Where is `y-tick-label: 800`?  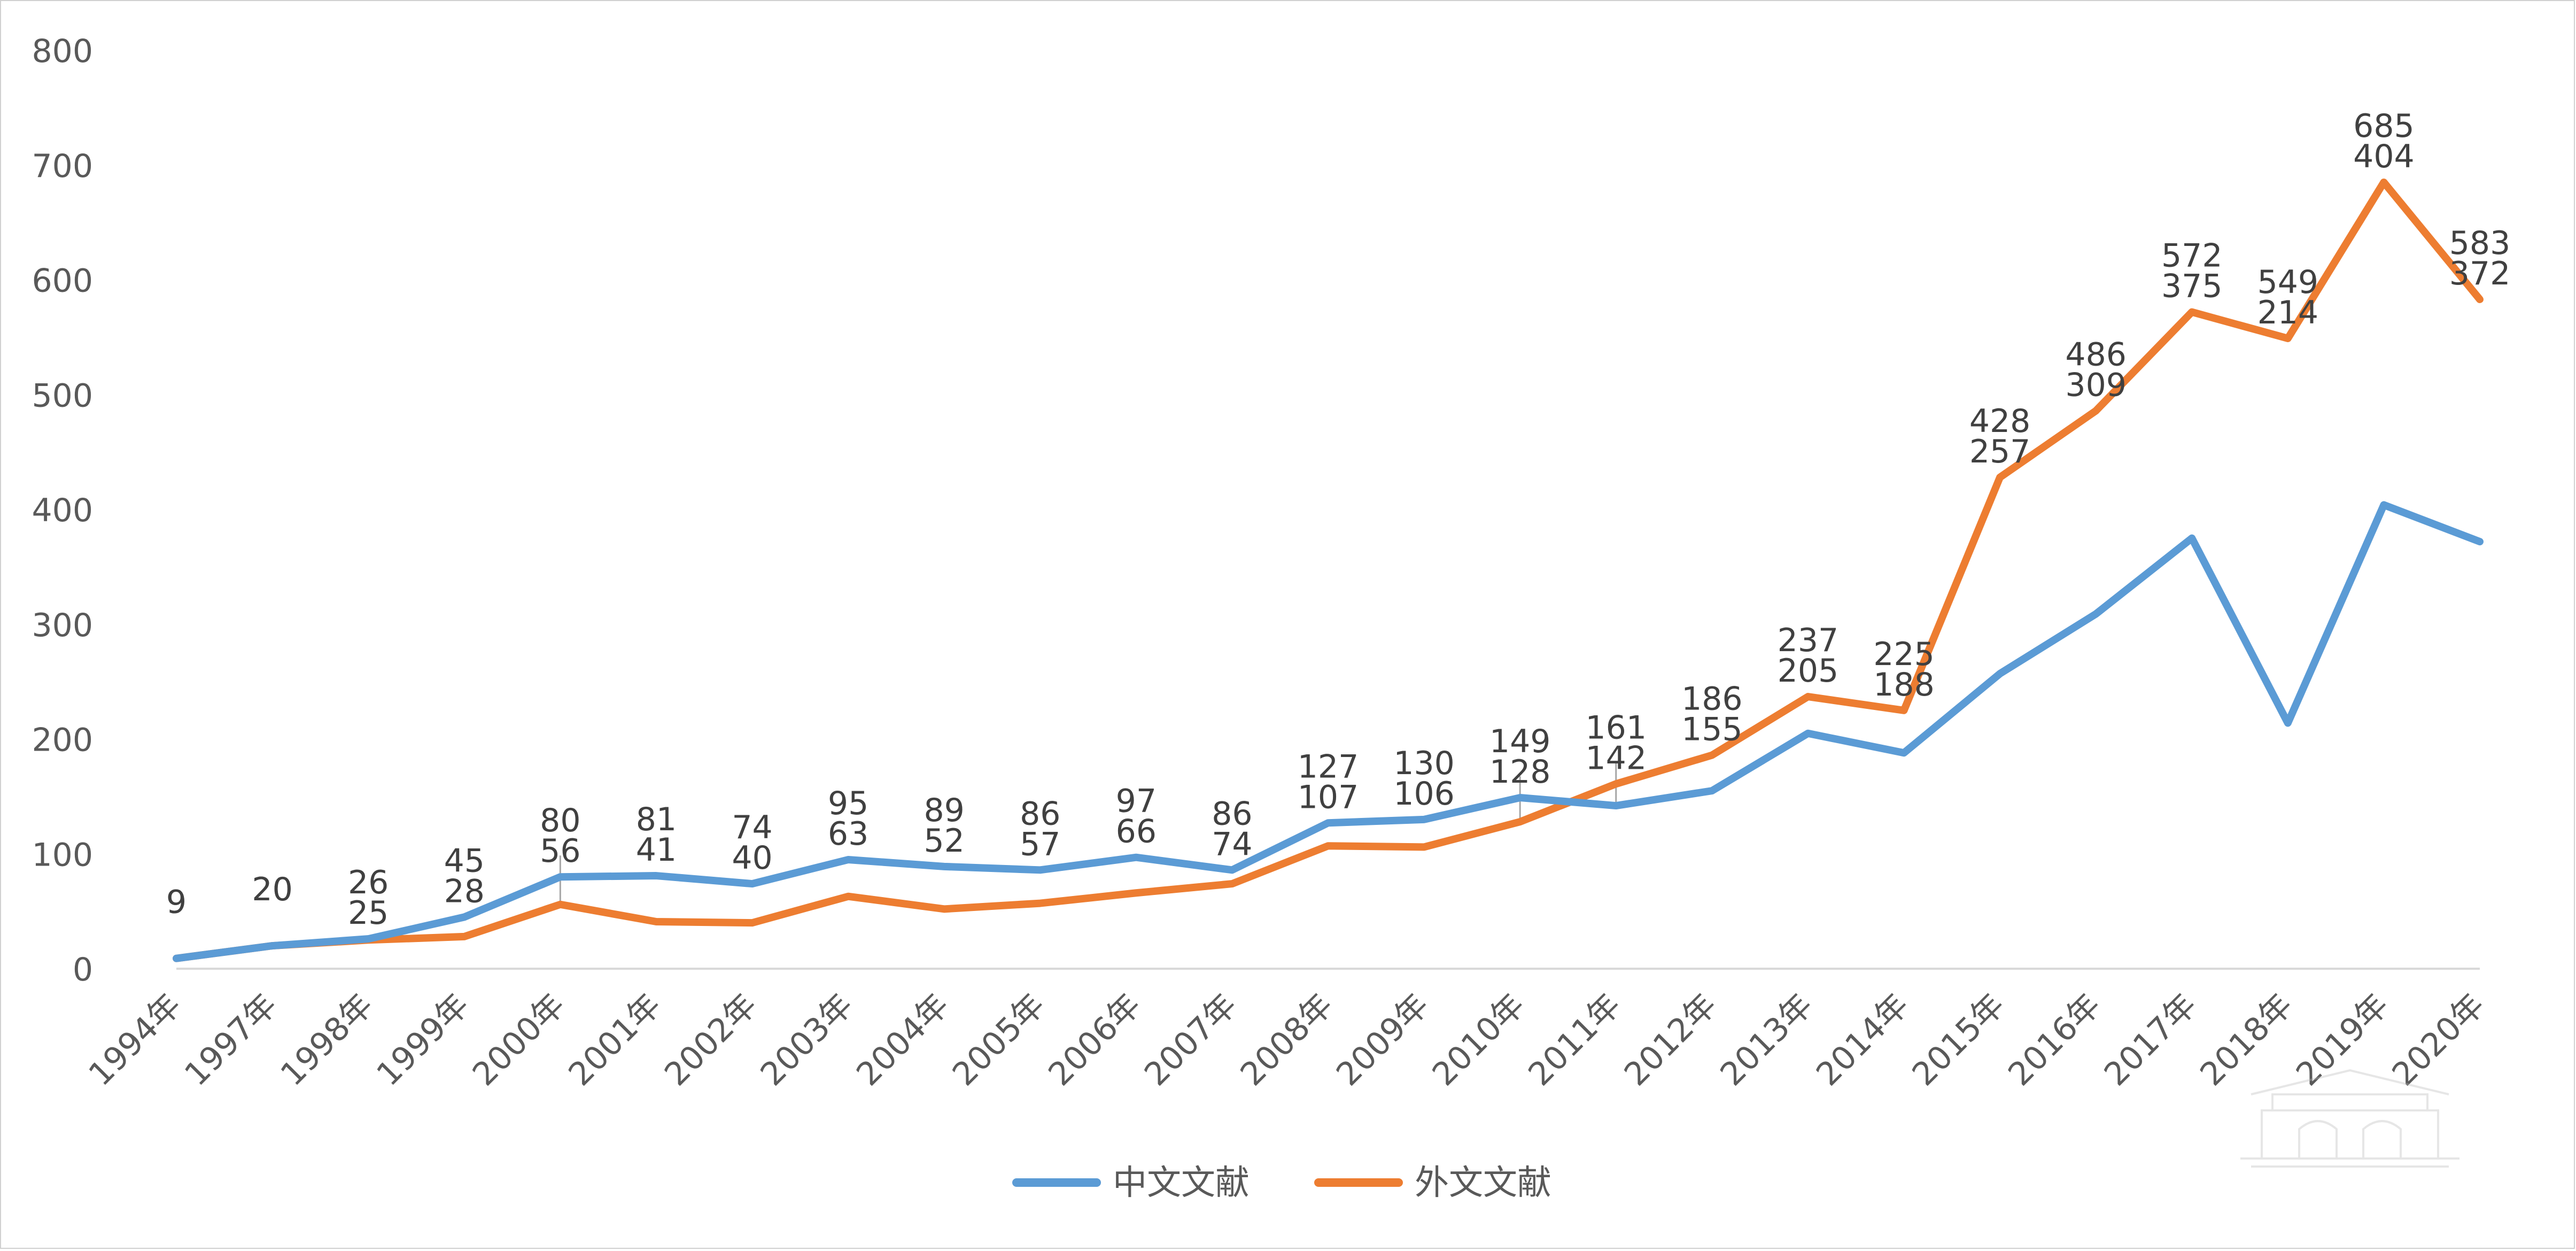
y-tick-label: 800 is located at coordinates (62, 51).